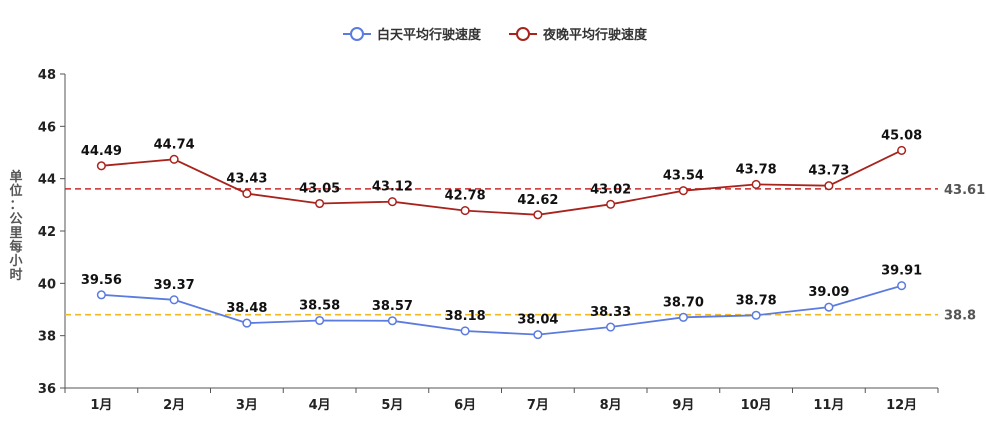 The width and height of the screenshot is (986, 428). Describe the element at coordinates (174, 405) in the screenshot. I see `x-tick-label: 2月` at that location.